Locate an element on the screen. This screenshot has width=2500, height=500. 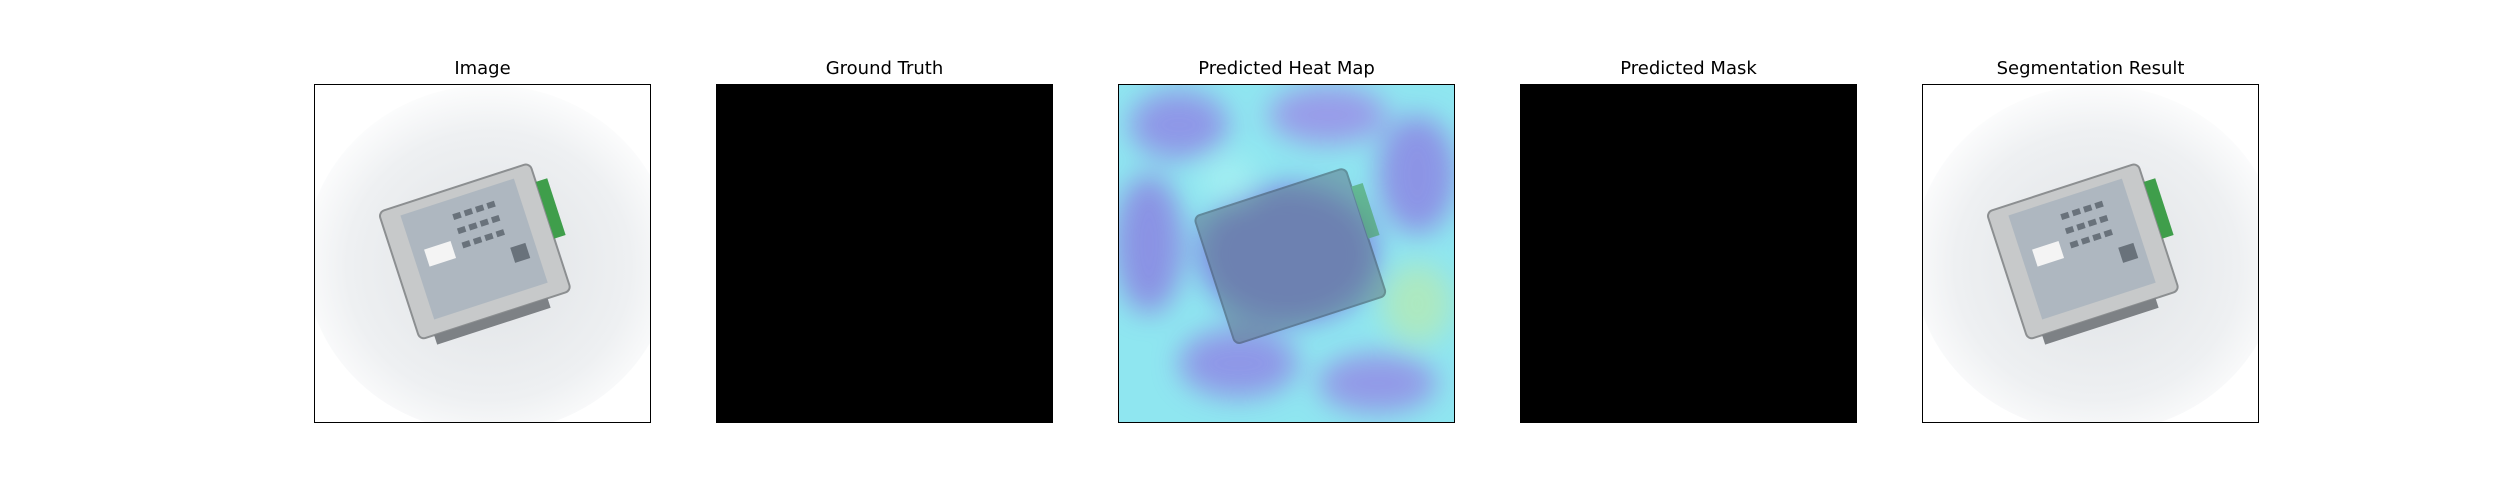
panel-heat-map is located at coordinates (1286, 253).